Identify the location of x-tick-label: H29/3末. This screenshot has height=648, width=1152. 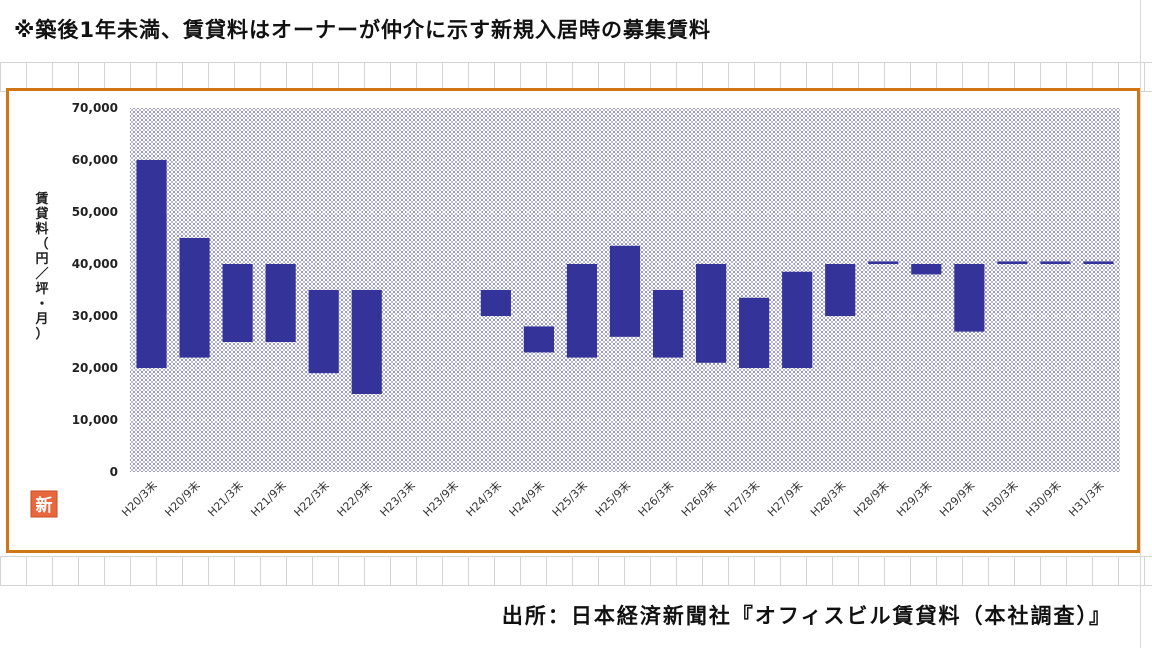
(913, 498).